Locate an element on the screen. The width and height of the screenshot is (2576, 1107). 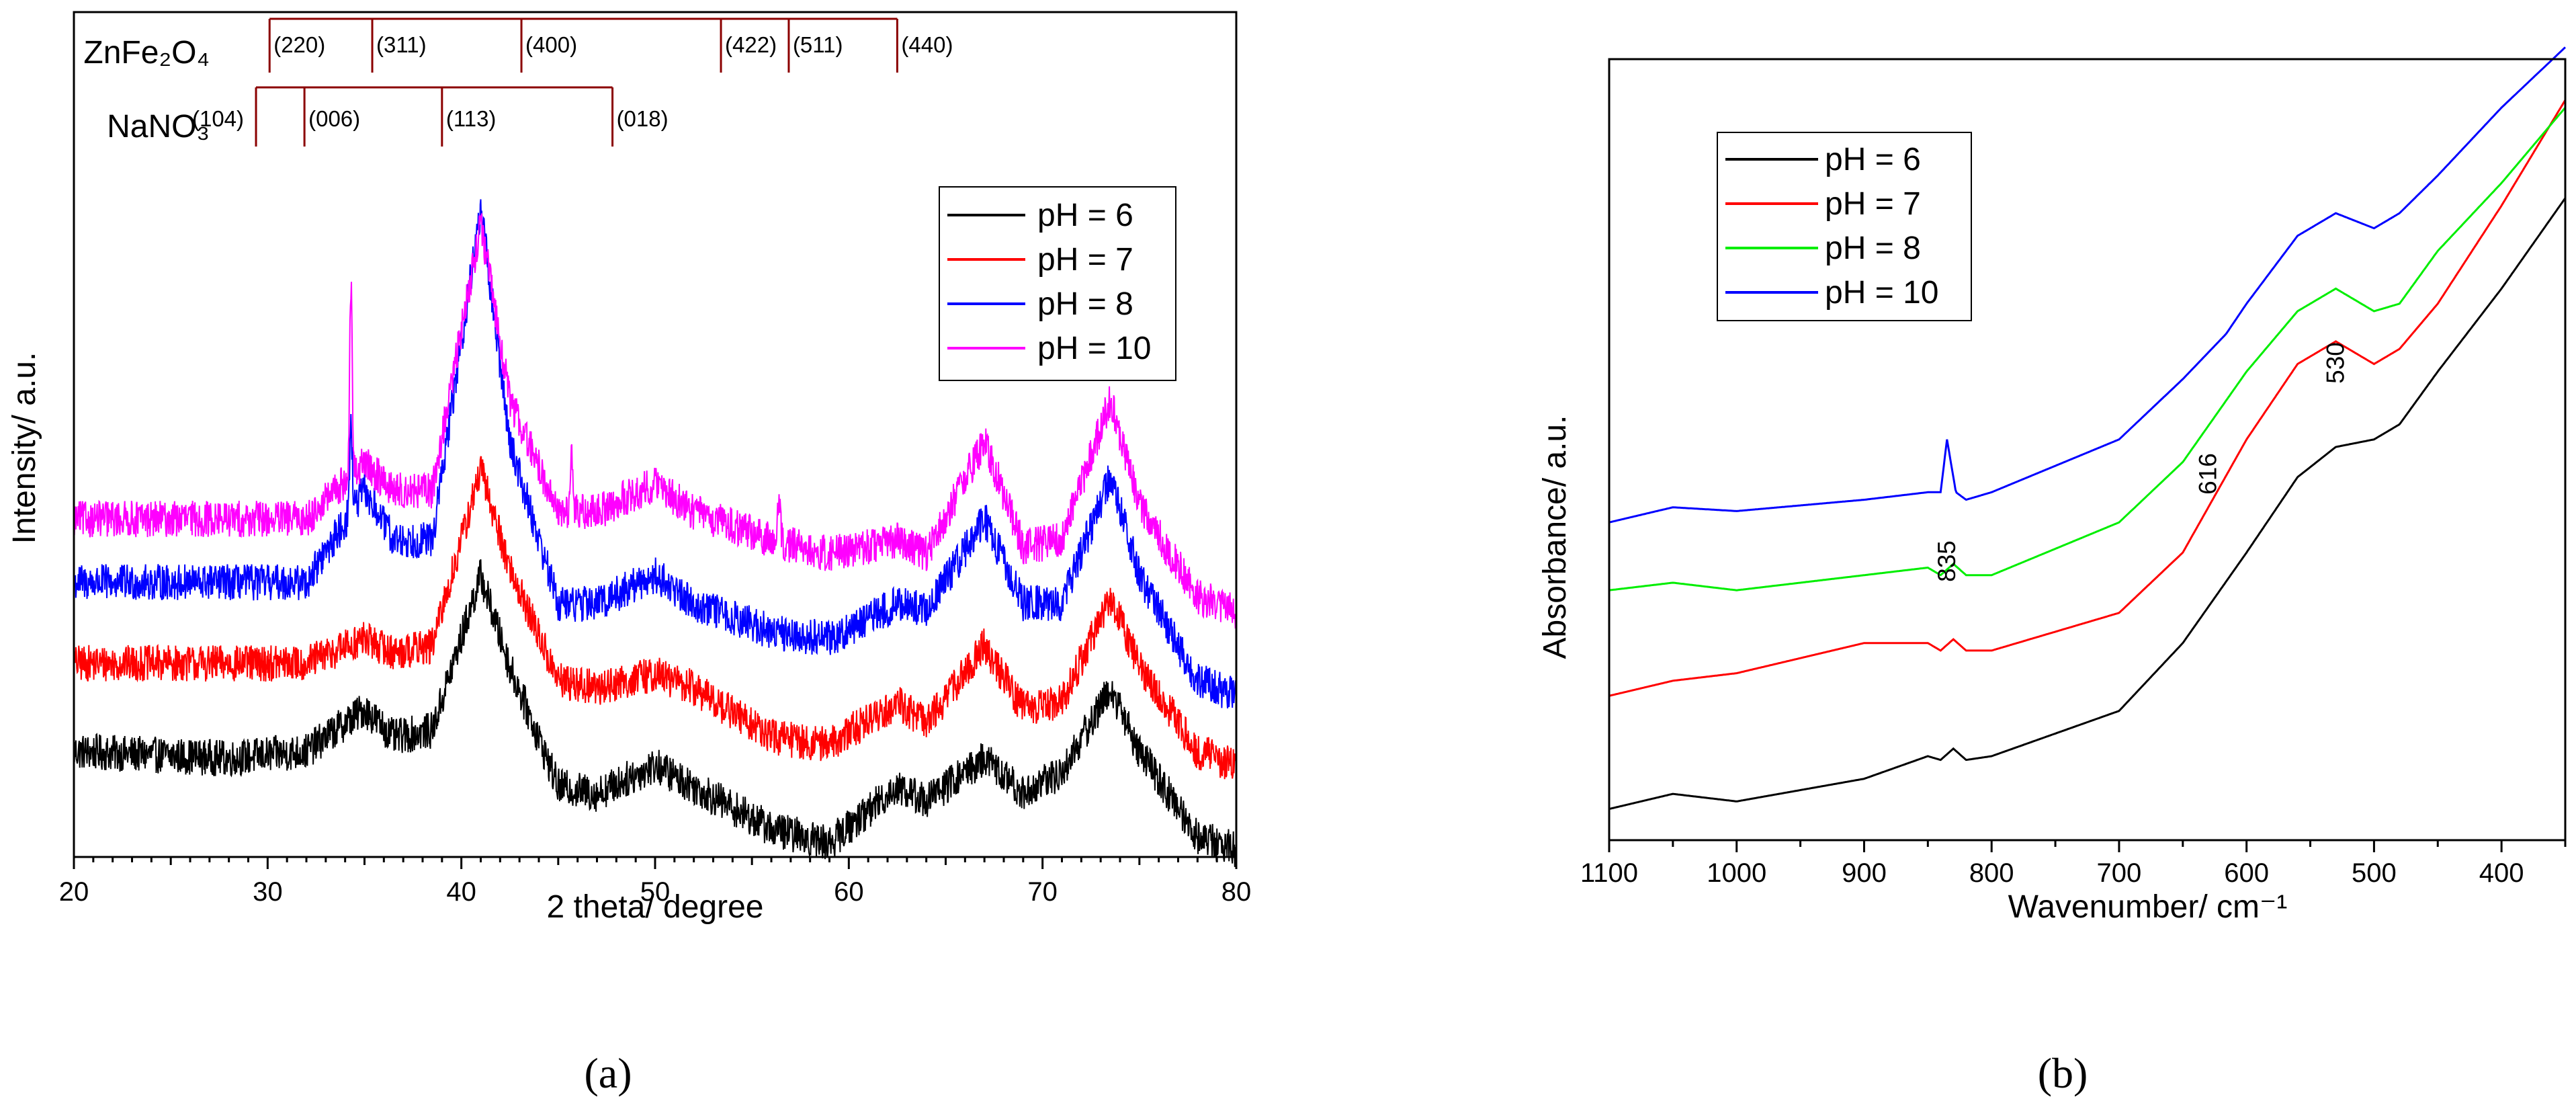
panel-a-phase-label: ZnFe₂O₄ is located at coordinates (146, 53).